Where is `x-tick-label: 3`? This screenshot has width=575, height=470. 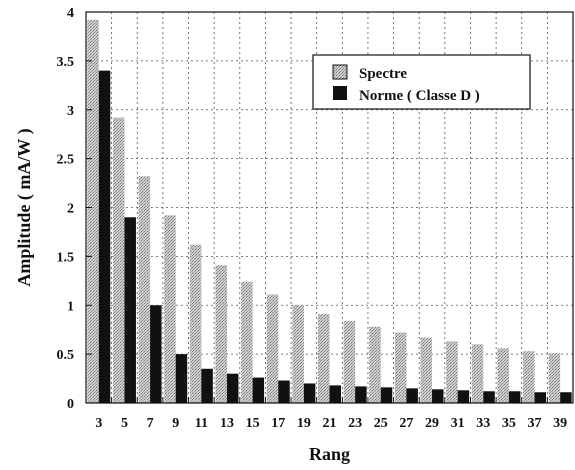
x-tick-label: 3 is located at coordinates (98, 423).